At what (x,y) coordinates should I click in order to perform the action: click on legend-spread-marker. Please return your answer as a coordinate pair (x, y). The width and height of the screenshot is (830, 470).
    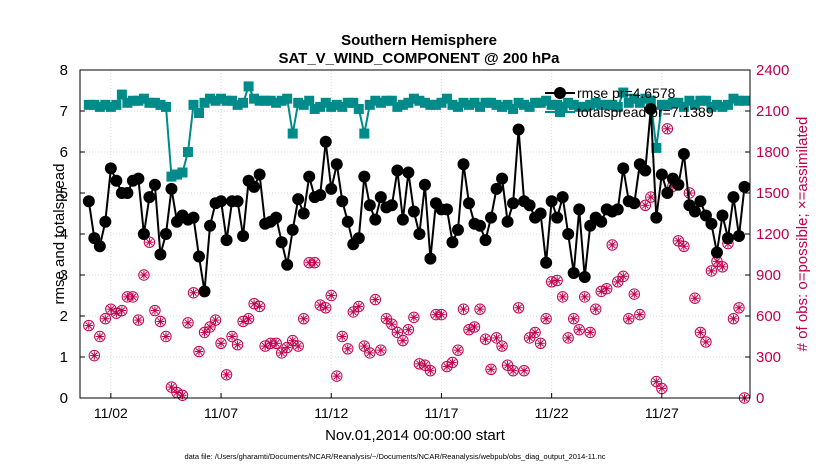
    Looking at the image, I should click on (560, 112).